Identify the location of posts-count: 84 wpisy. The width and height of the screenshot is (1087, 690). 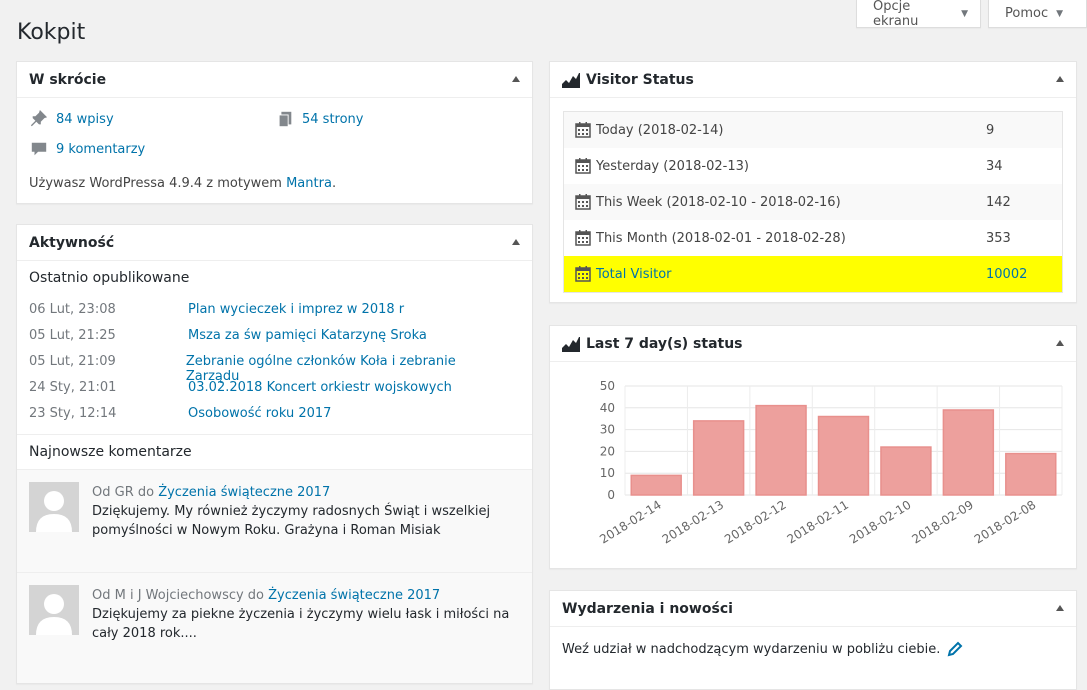
(72, 119).